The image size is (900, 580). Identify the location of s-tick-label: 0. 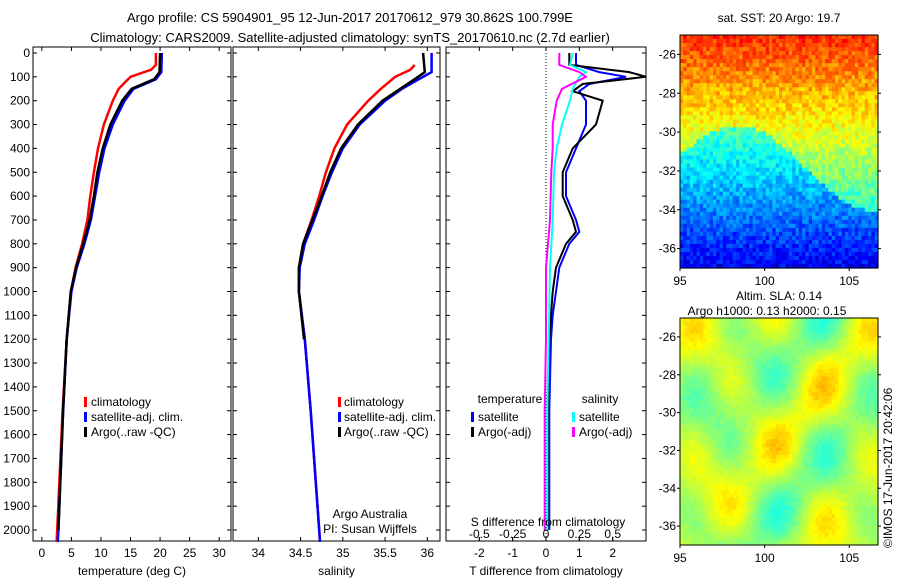
(546, 534).